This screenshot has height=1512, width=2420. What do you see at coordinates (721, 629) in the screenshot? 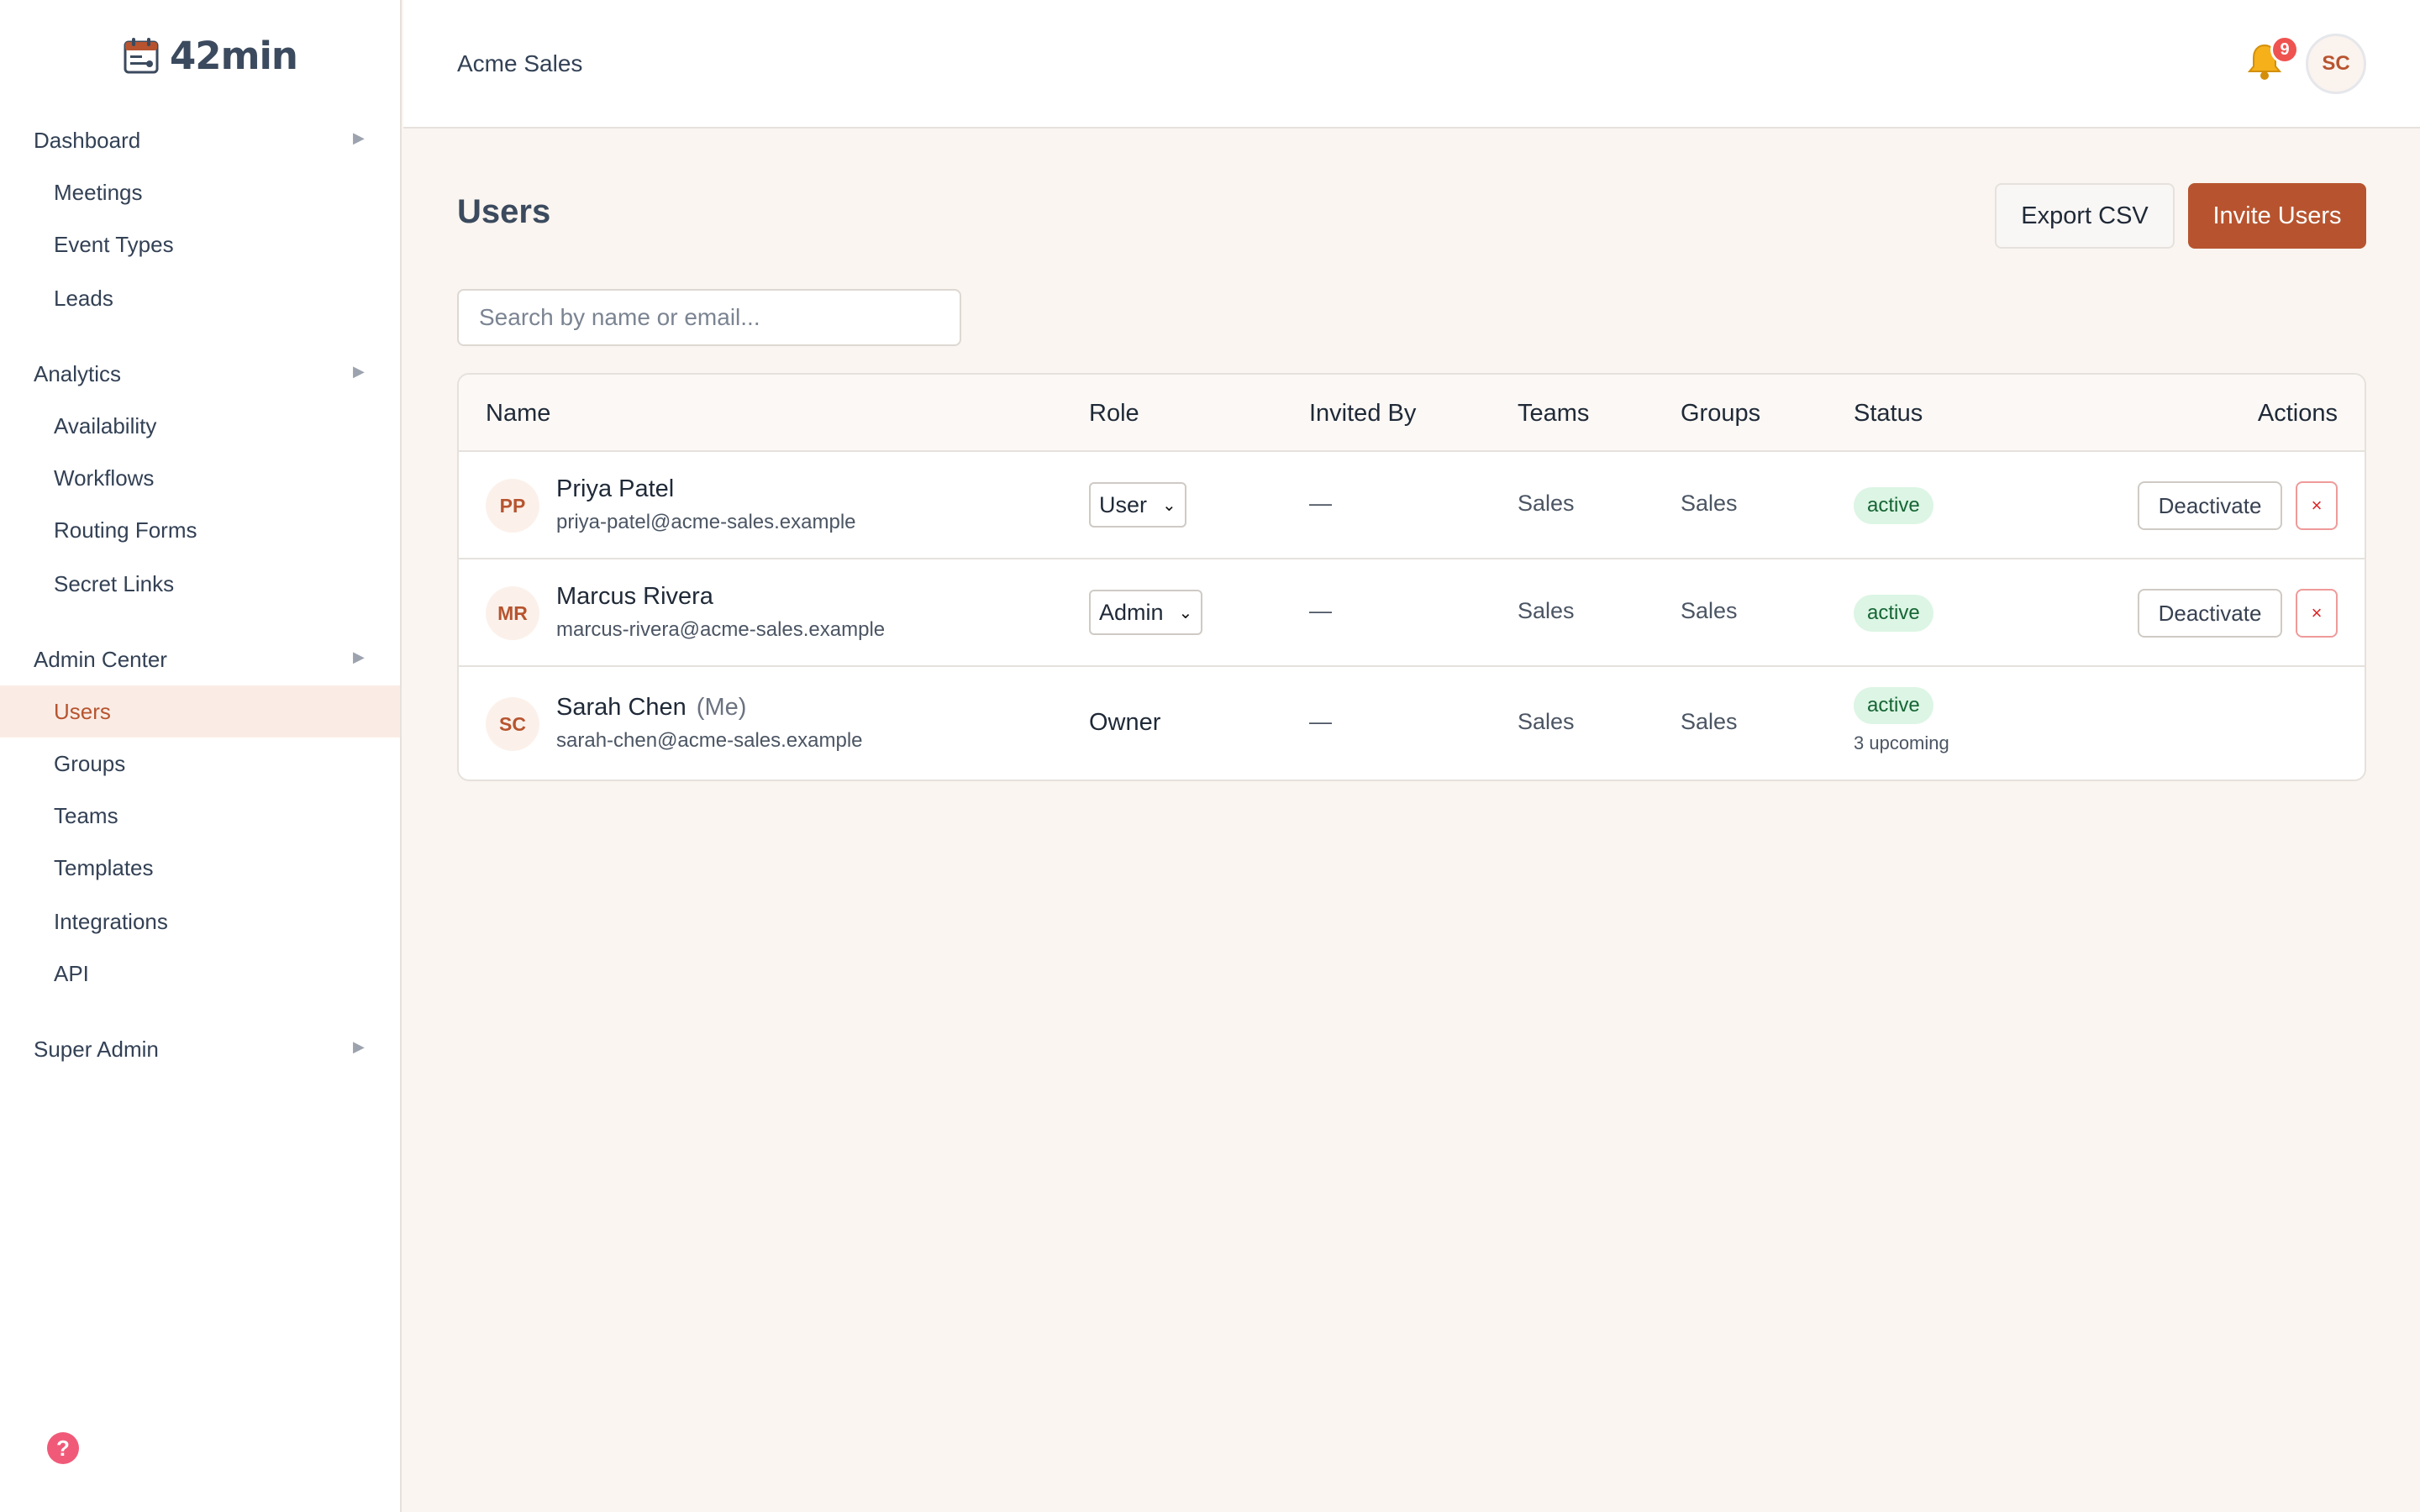
I see `user-email: marcus-rivera@acme-sales.example` at bounding box center [721, 629].